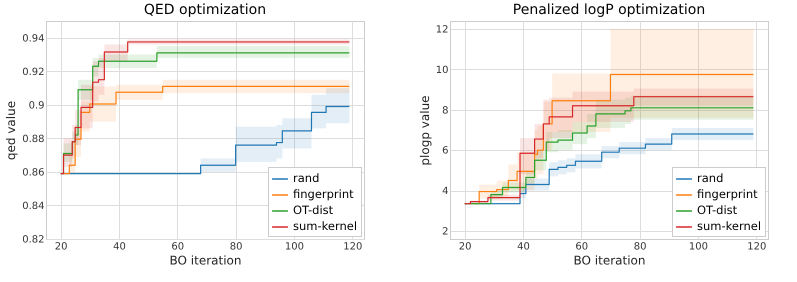 This screenshot has height=282, width=797. I want to click on y-tick-label: 6, so click(445, 151).